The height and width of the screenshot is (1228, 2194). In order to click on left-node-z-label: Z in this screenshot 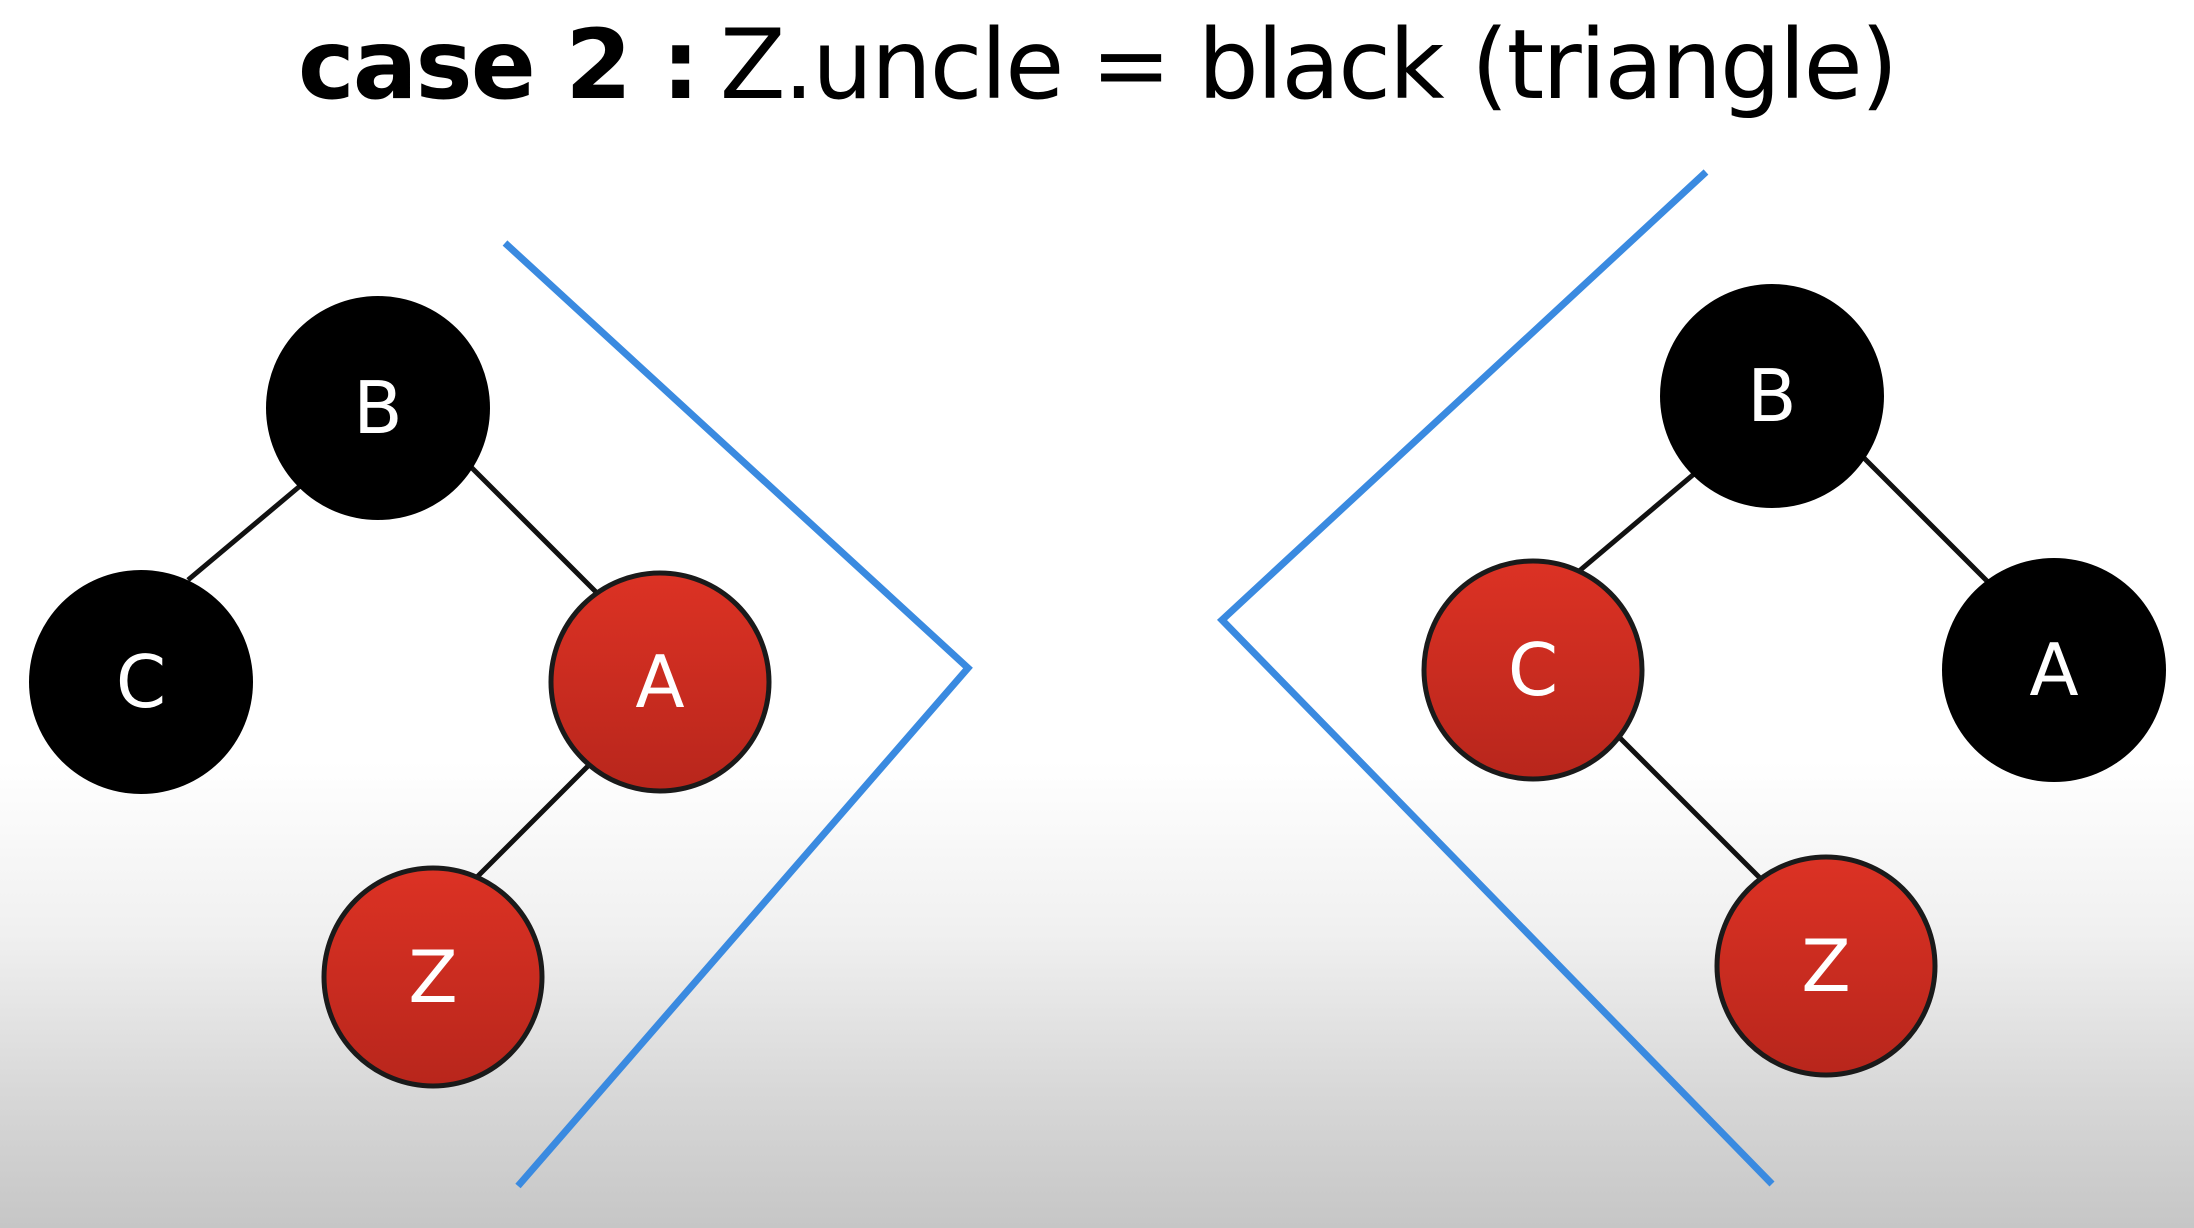, I will do `click(432, 977)`.